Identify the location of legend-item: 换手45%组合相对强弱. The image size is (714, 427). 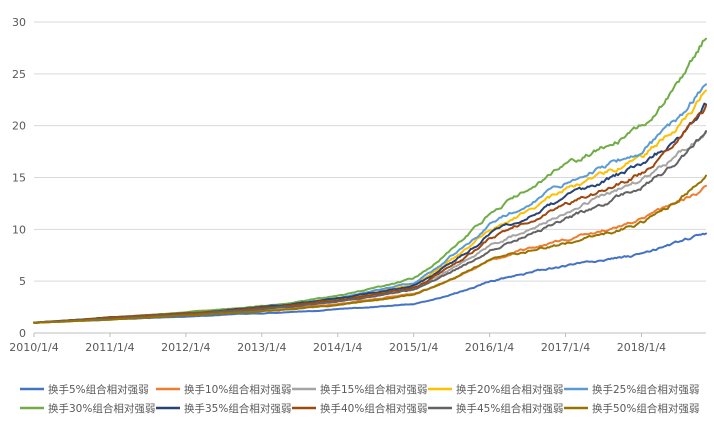
(495, 408).